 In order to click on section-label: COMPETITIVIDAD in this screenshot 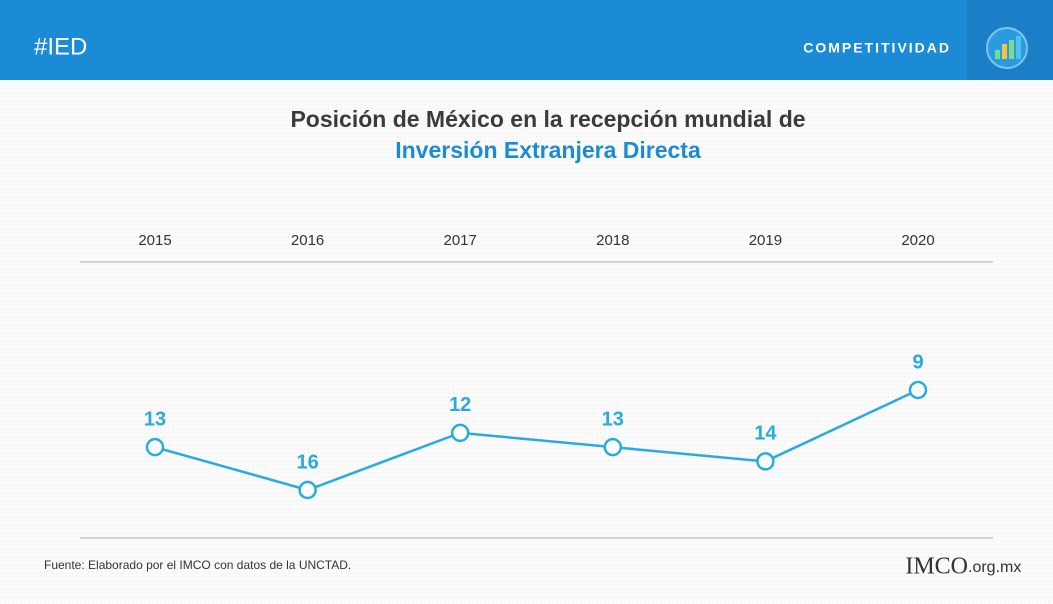, I will do `click(877, 48)`.